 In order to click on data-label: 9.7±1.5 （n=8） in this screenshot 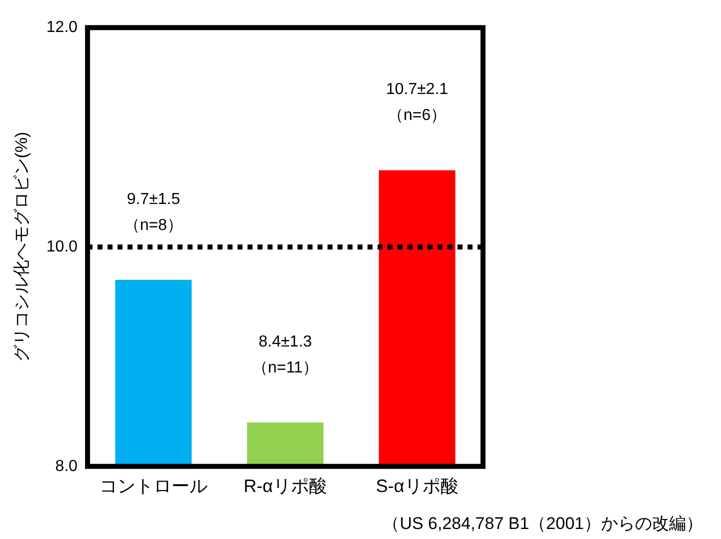, I will do `click(154, 212)`.